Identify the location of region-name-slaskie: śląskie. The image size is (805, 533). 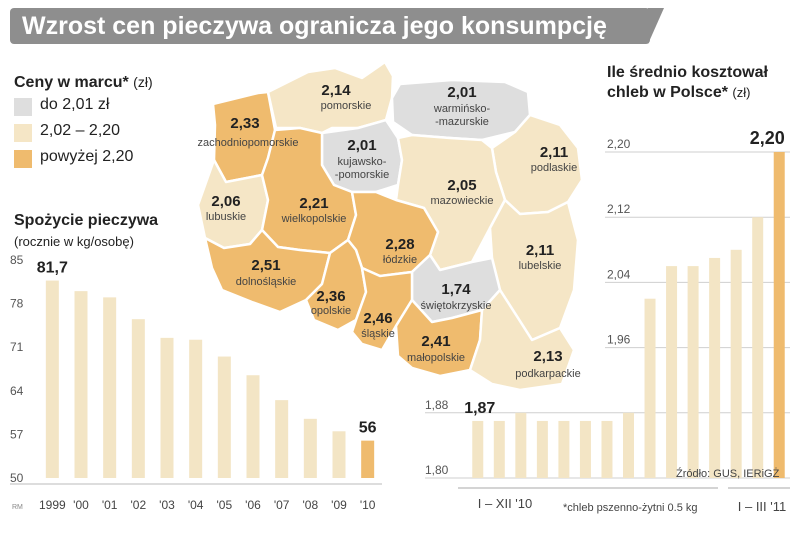
(378, 334).